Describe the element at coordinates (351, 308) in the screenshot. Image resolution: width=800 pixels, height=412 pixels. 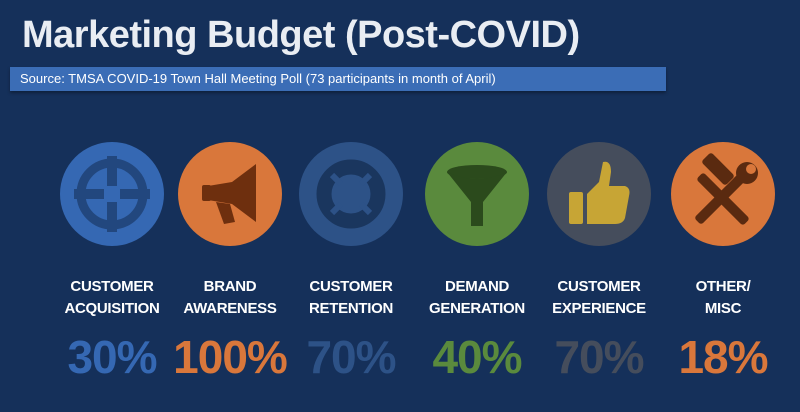
I see `category-label-line2: RETENTION` at that location.